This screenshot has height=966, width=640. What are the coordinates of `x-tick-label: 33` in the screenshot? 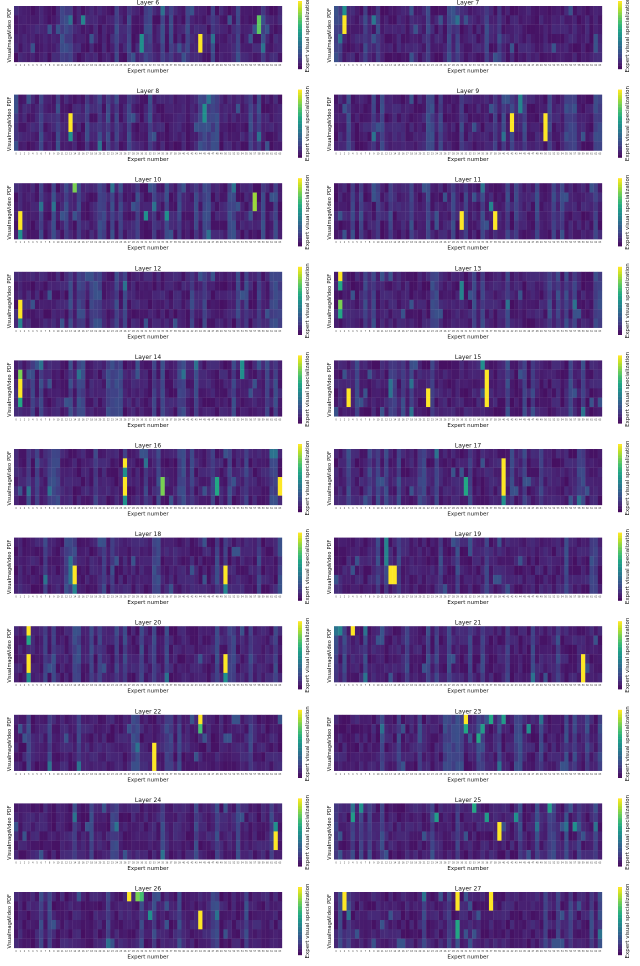 It's located at (154, 154).